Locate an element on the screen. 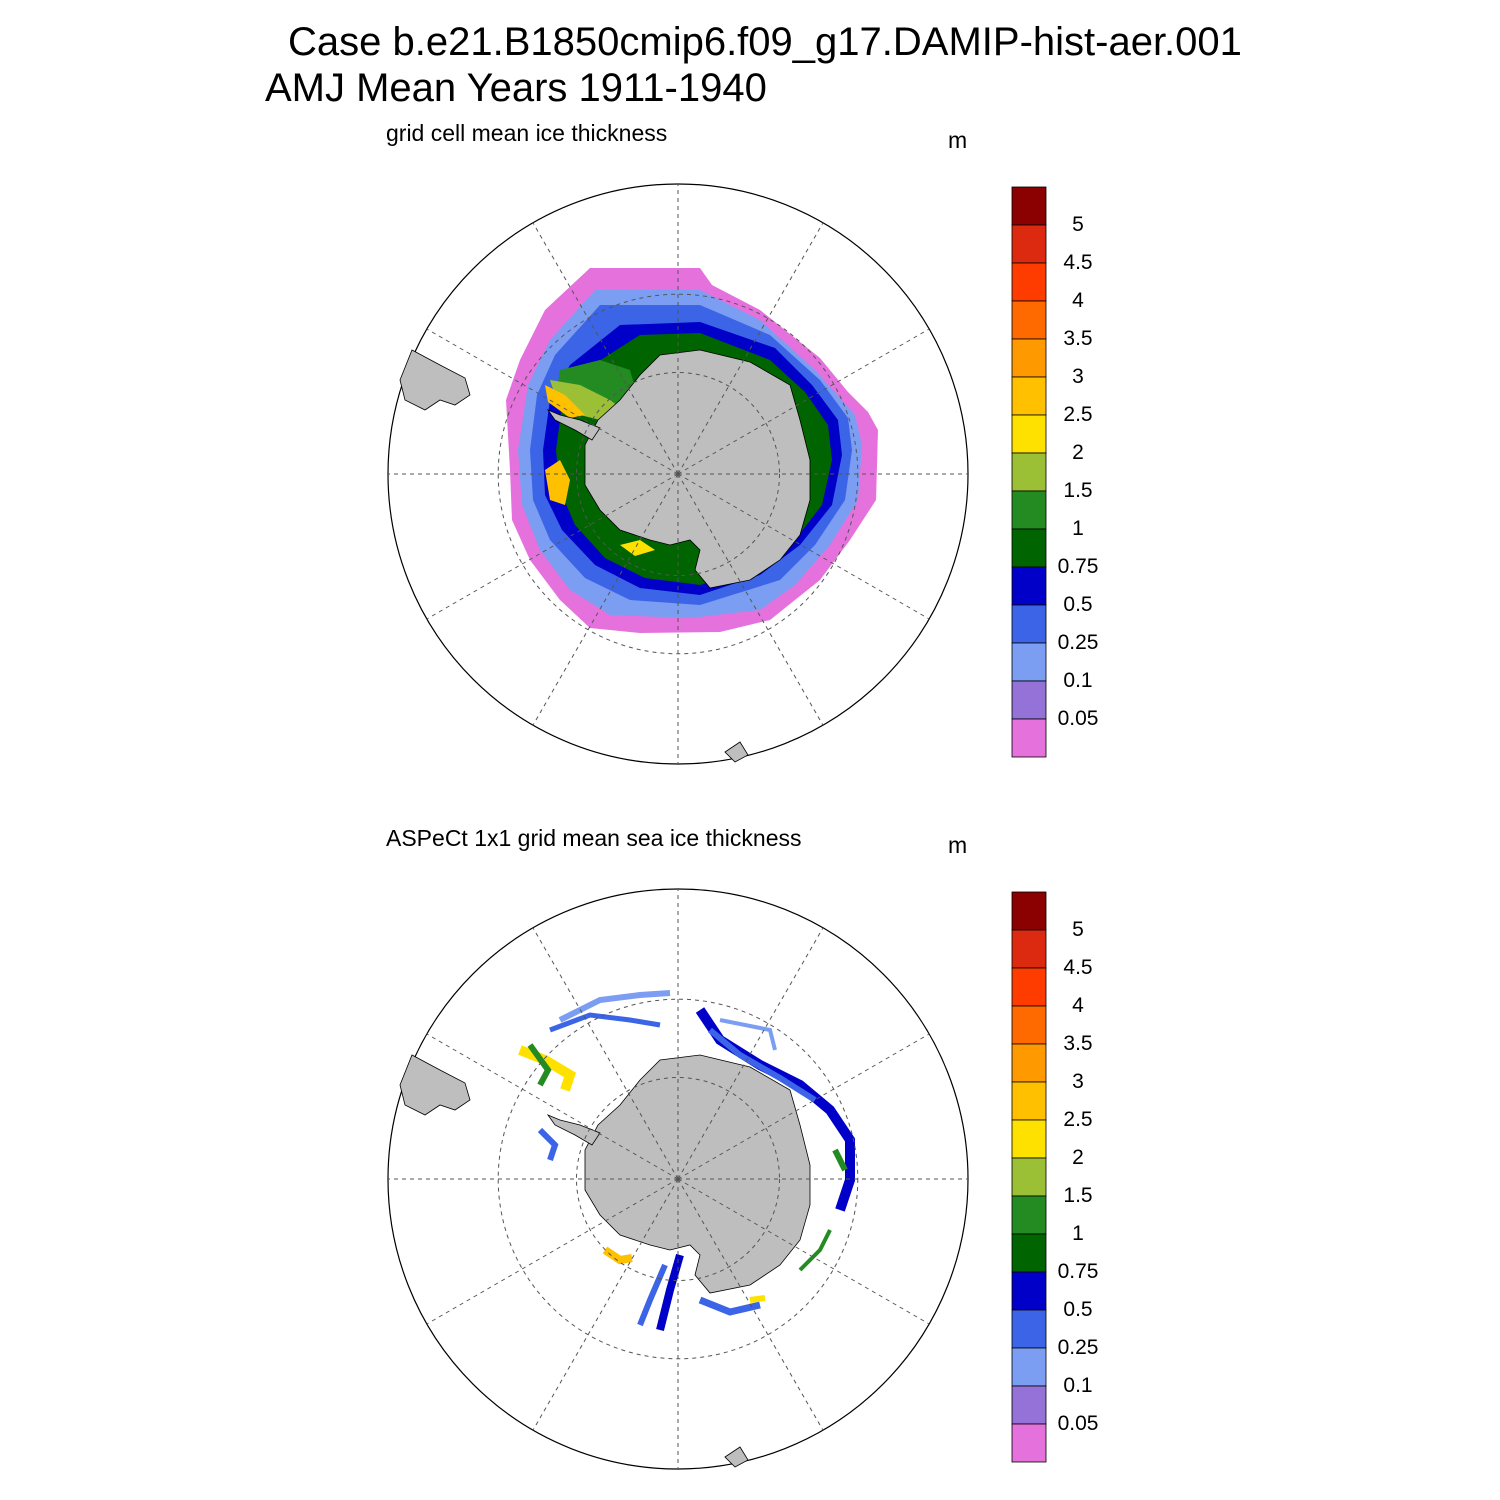 The width and height of the screenshot is (1500, 1500). panel-label-obs: ASPeCt 1x1 grid mean sea ice thickness is located at coordinates (594, 838).